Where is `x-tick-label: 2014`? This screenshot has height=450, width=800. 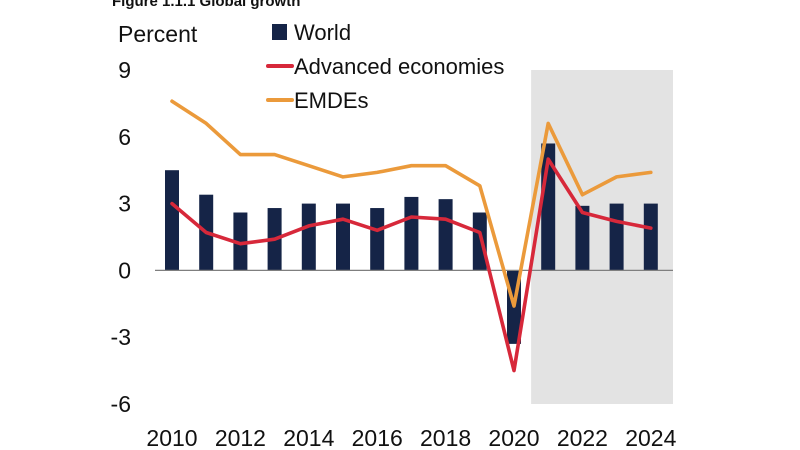 x-tick-label: 2014 is located at coordinates (308, 437).